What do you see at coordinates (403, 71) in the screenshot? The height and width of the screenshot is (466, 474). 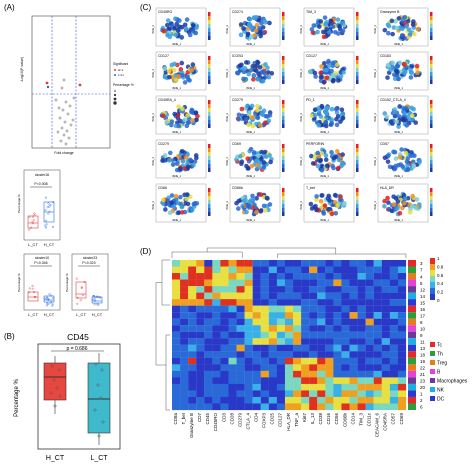 I see `tsne-subplot: CD183 tSNE_2 tSNE_1` at bounding box center [403, 71].